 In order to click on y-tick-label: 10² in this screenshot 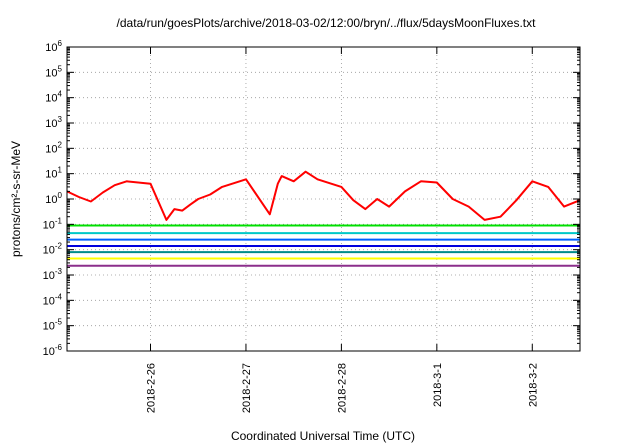, I will do `click(53, 147)`.